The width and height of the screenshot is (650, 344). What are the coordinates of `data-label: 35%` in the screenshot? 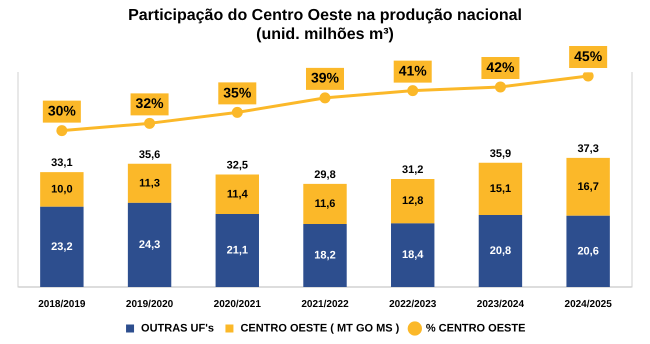 It's located at (237, 92).